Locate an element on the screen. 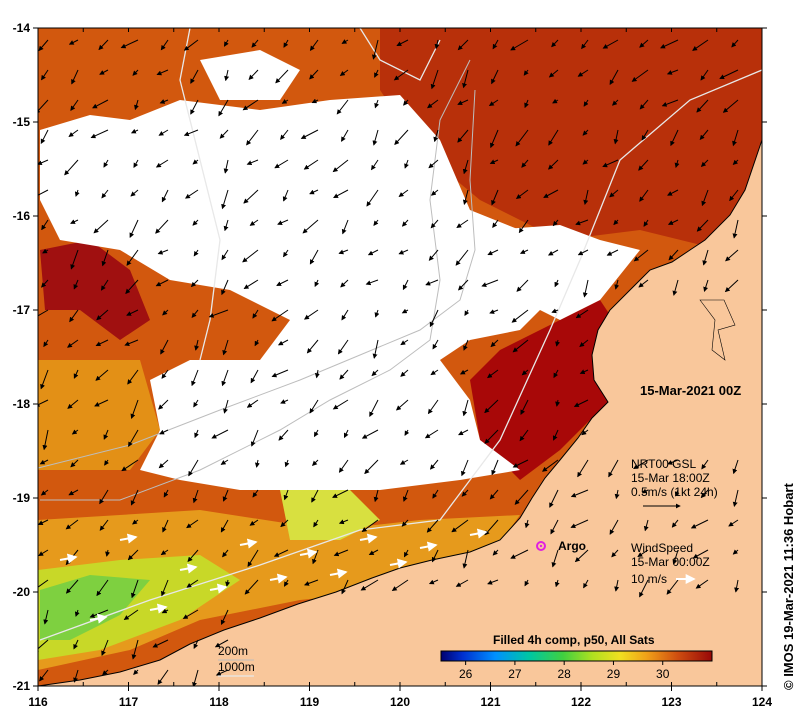 This screenshot has height=728, width=799. wind-legend: WindSpeed 15-Mar 00:00Z 10 m/s is located at coordinates (670, 563).